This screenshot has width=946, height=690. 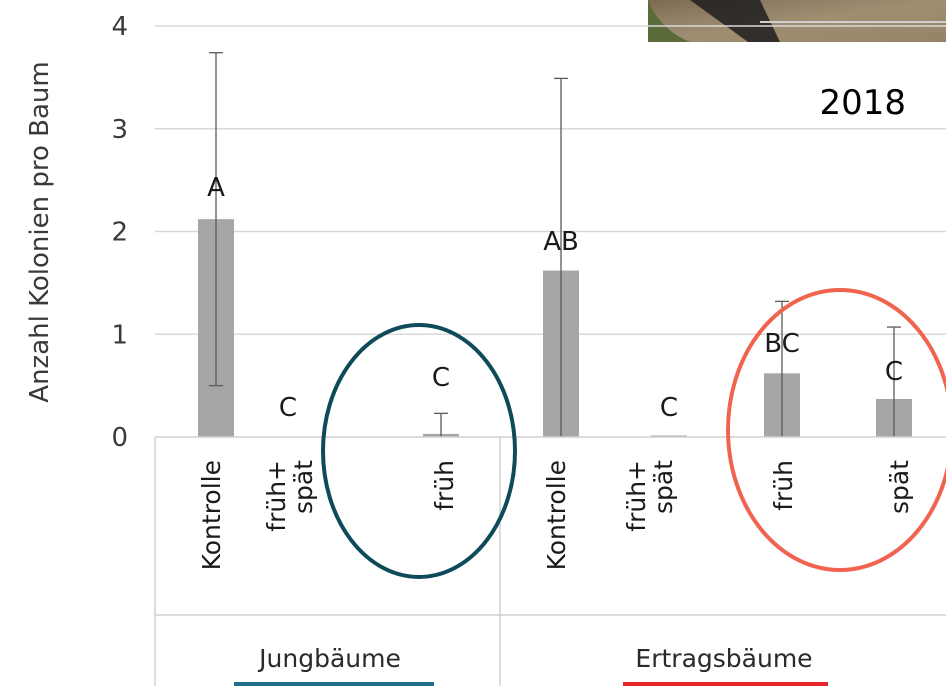 I want to click on significance-letter: AB, so click(x=561, y=242).